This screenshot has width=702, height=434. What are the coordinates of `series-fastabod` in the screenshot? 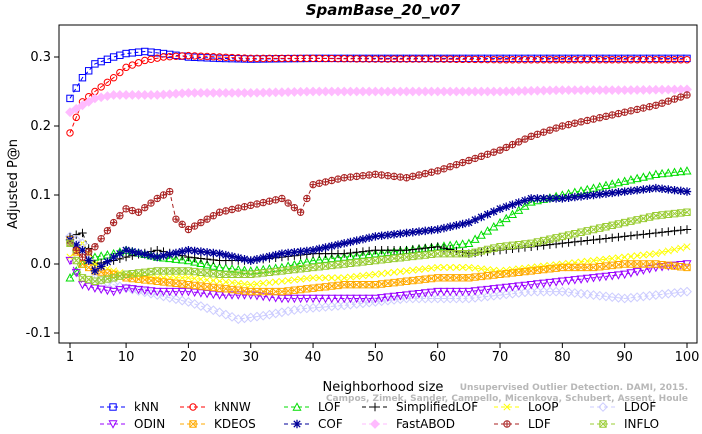 It's located at (378, 101).